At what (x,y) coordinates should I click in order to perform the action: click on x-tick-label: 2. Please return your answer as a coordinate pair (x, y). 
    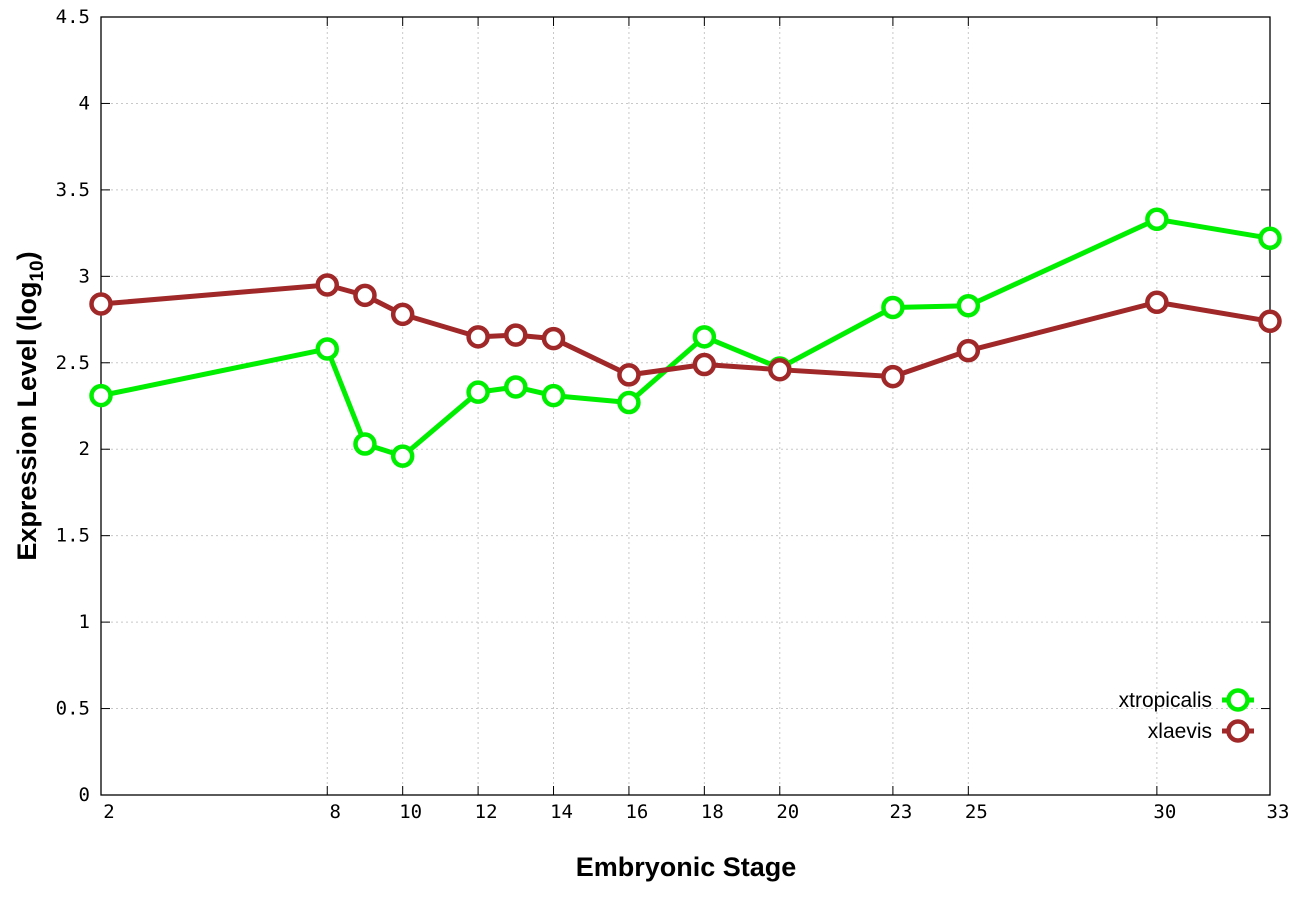
    Looking at the image, I should click on (108, 812).